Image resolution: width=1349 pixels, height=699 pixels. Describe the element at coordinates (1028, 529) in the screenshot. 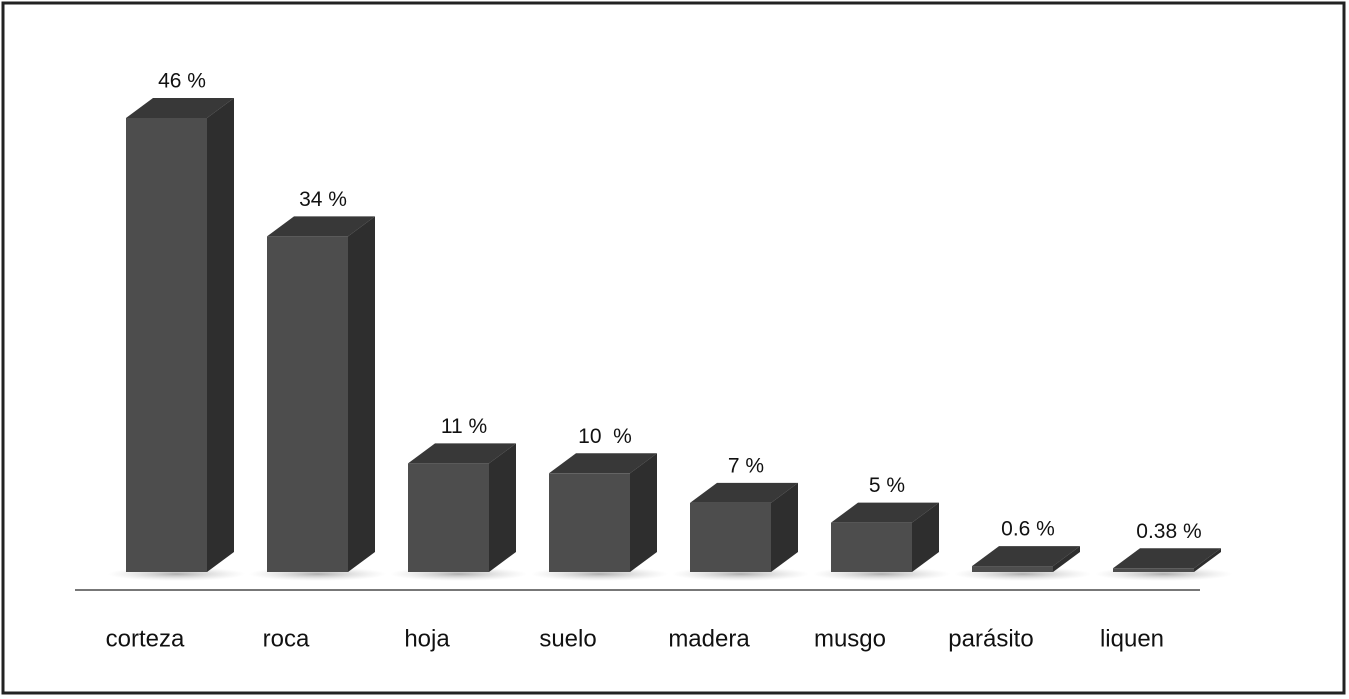

I see `value-label: 0.6 %` at that location.